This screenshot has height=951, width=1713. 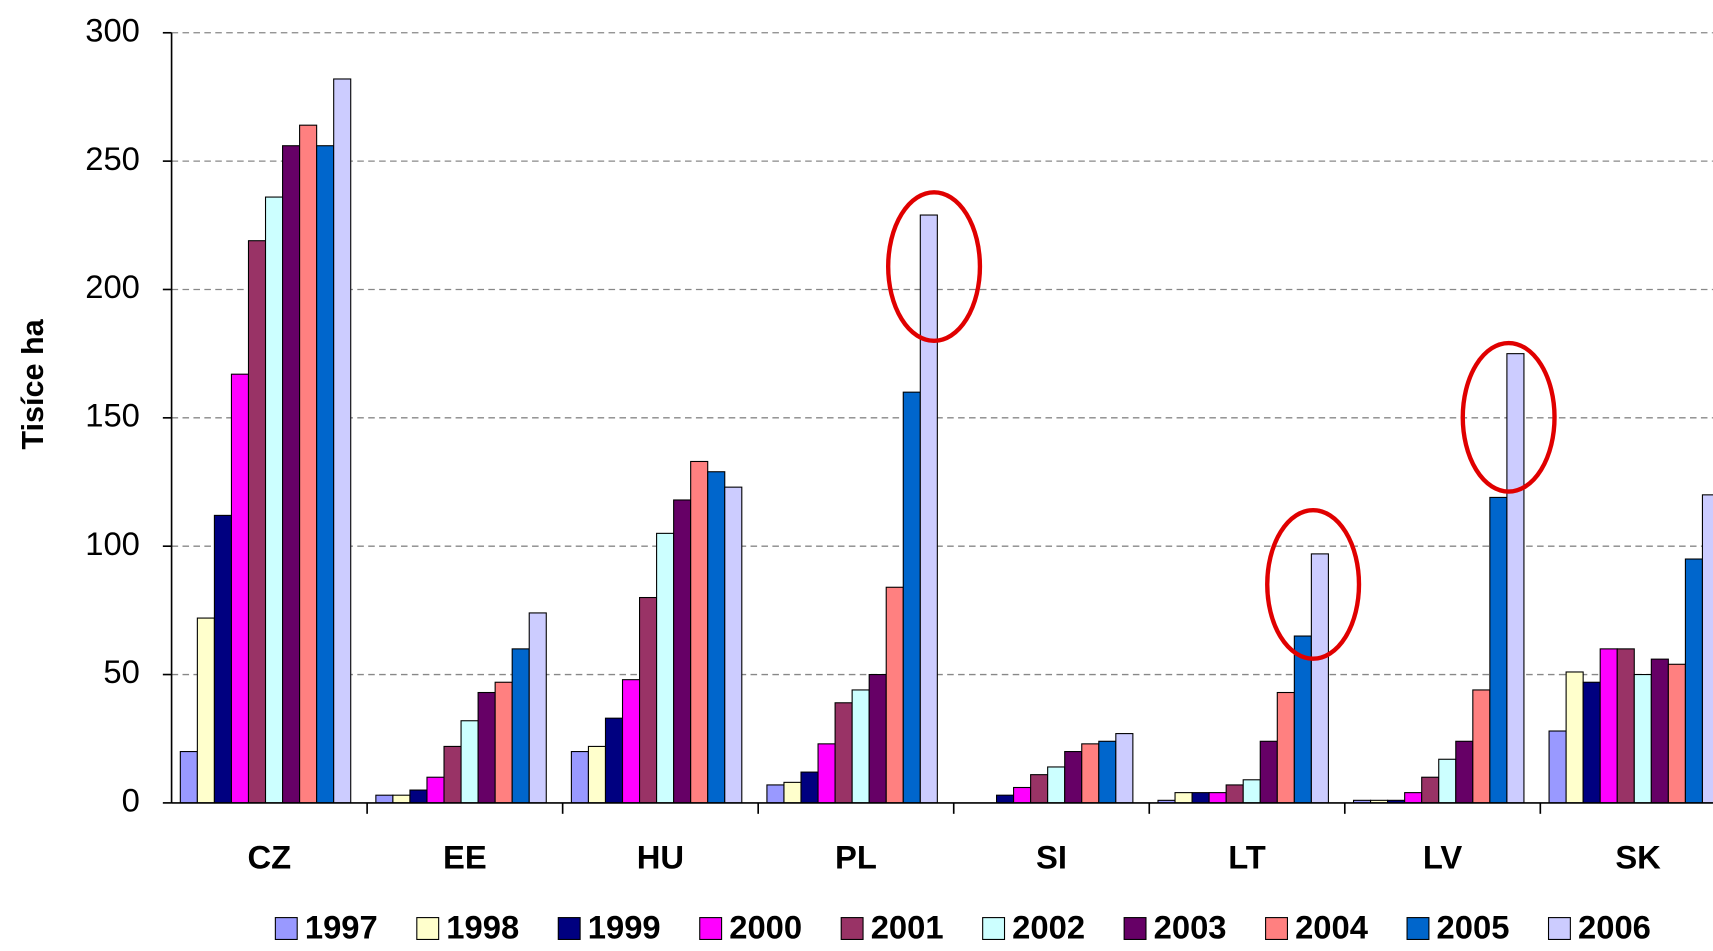 What do you see at coordinates (1332, 926) in the screenshot?
I see `legend-label: 2004` at bounding box center [1332, 926].